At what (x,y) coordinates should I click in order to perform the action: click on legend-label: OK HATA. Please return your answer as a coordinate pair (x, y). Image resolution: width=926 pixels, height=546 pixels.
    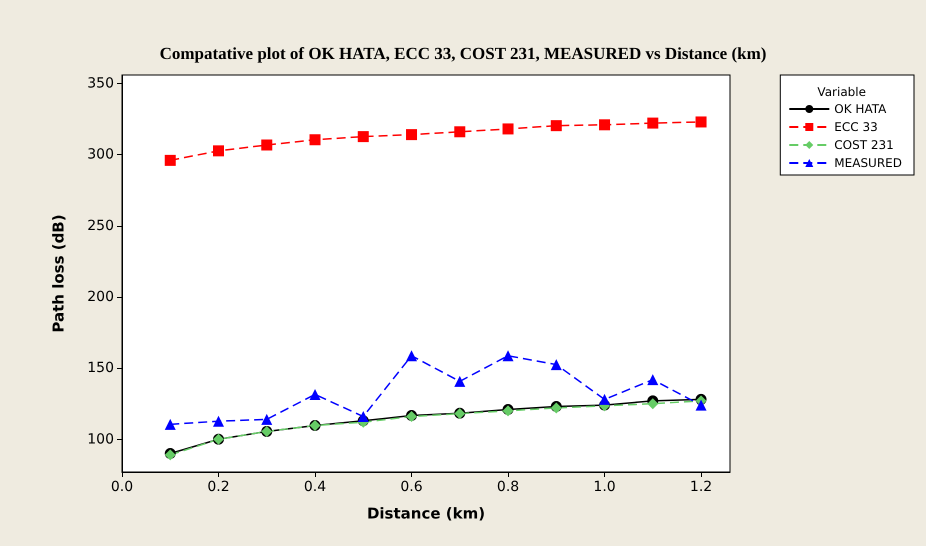
    Looking at the image, I should click on (861, 109).